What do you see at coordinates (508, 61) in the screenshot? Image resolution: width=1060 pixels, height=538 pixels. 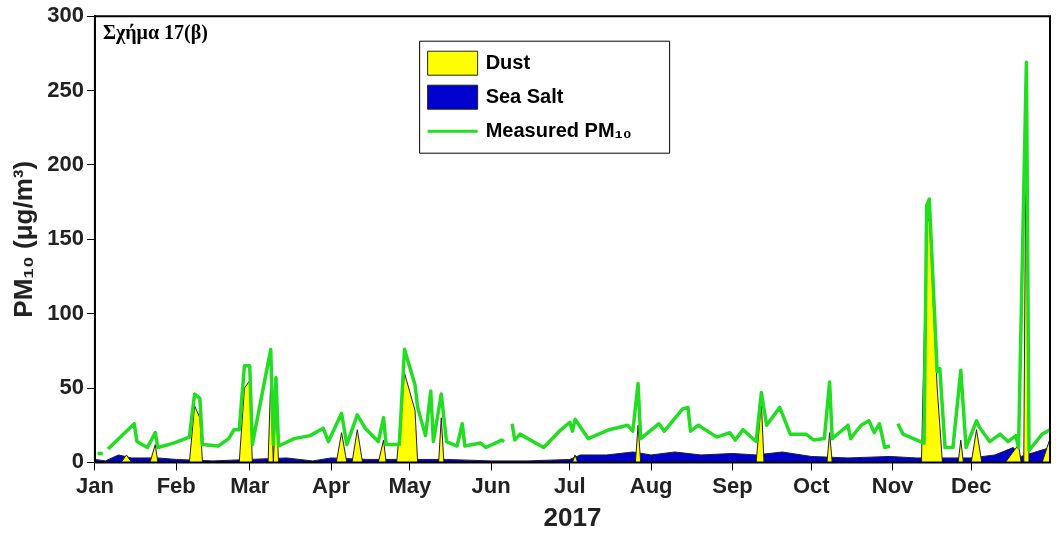 I see `legend-label: Dust` at bounding box center [508, 61].